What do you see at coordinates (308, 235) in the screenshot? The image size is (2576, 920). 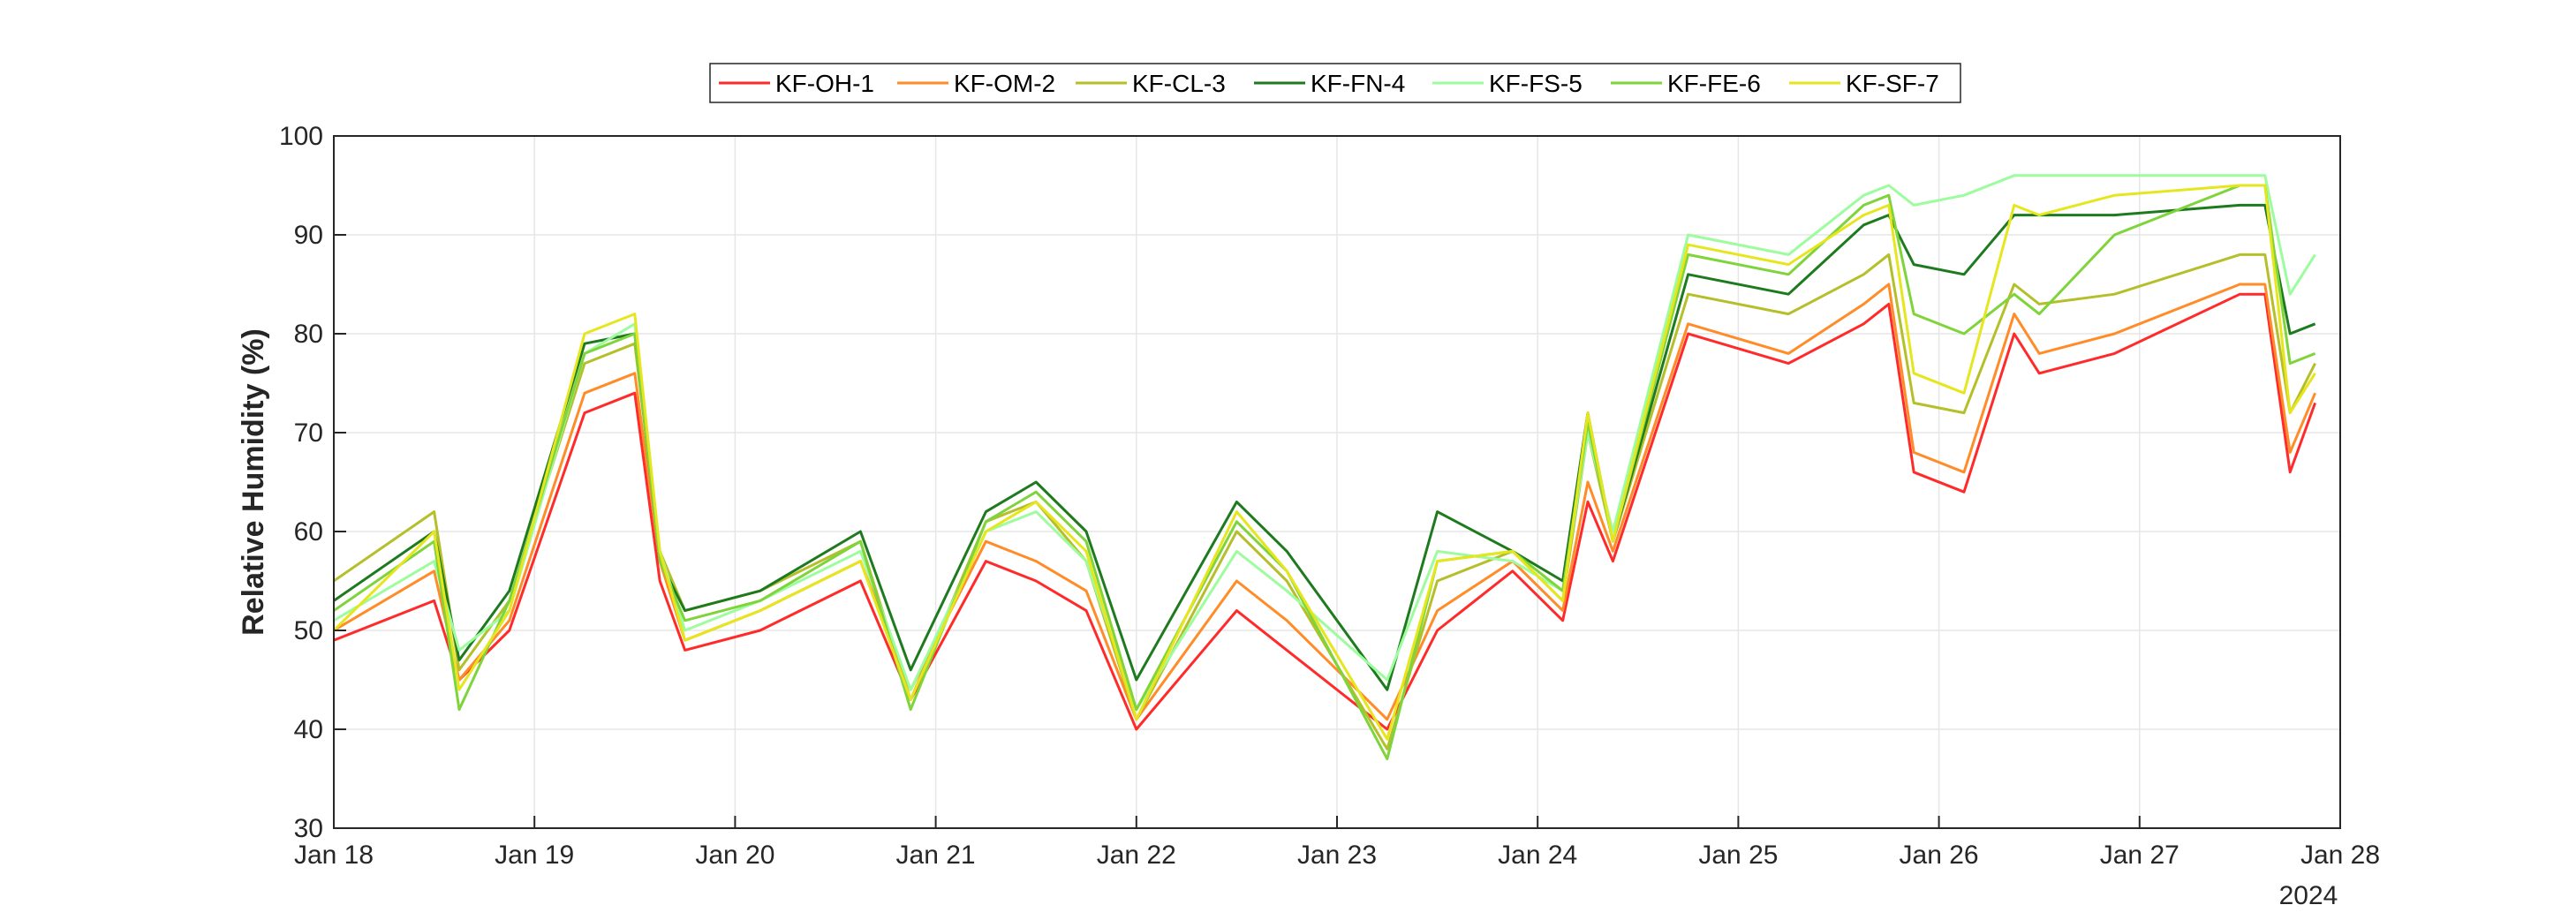 I see `y-tick-label: 90` at bounding box center [308, 235].